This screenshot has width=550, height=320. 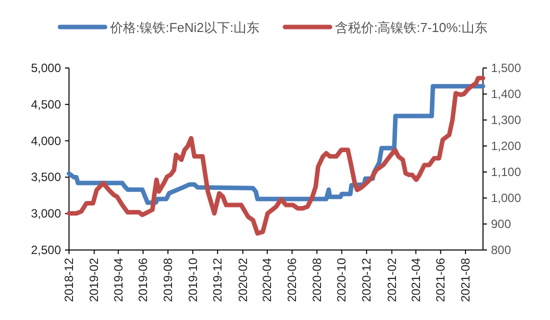 I want to click on y-tick-label: 5,000, so click(x=46, y=68).